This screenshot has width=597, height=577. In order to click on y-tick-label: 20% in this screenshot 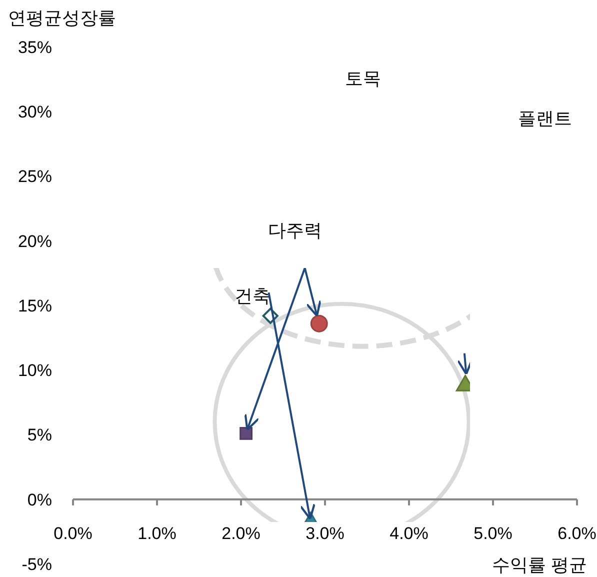, I will do `click(35, 241)`.